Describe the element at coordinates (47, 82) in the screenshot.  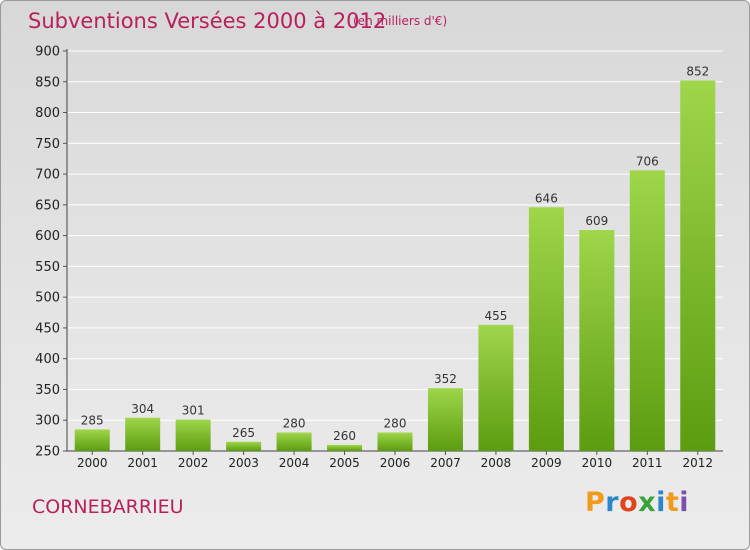
I see `y-tick-label: 850` at that location.